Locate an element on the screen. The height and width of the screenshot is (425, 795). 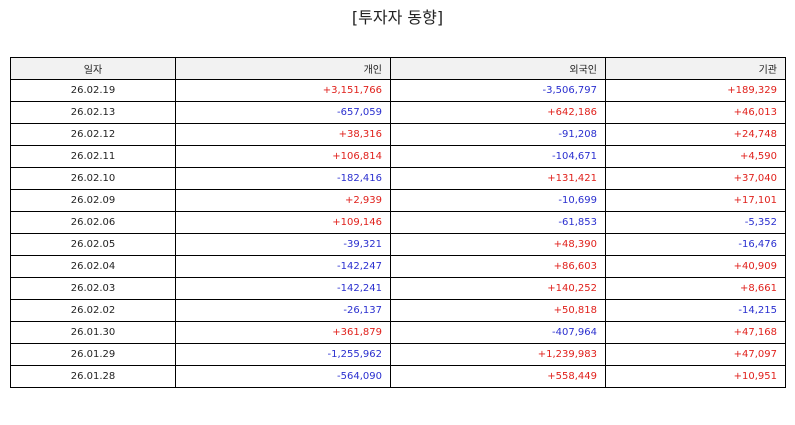
cell-foreign: -91,208 is located at coordinates (498, 134).